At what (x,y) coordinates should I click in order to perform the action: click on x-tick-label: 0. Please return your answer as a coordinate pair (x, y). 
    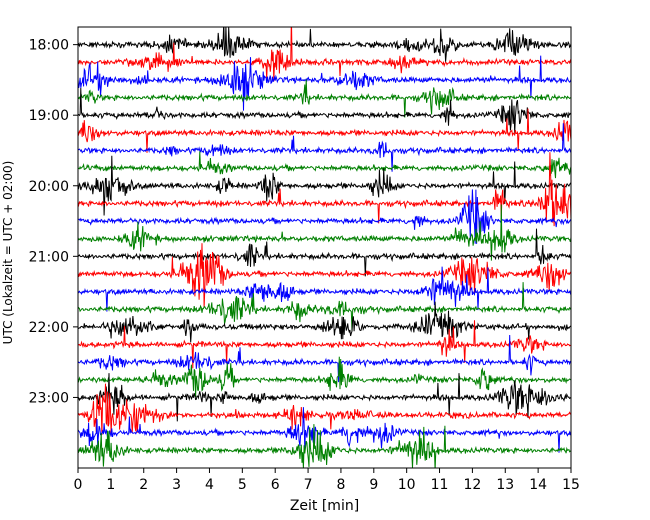
    Looking at the image, I should click on (78, 485).